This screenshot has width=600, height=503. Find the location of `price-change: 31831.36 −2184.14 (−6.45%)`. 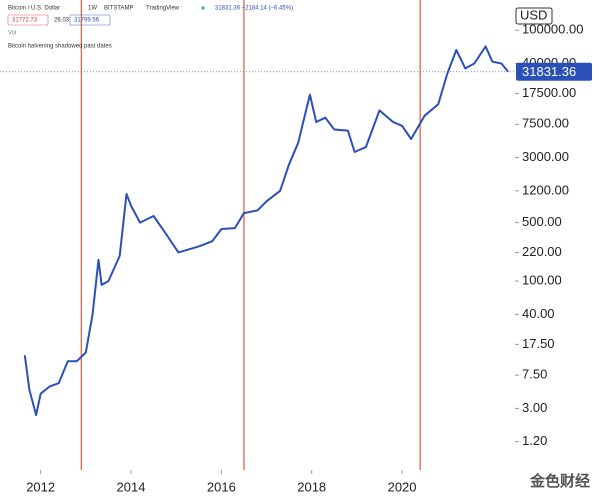

price-change: 31831.36 −2184.14 (−6.45%) is located at coordinates (254, 9).